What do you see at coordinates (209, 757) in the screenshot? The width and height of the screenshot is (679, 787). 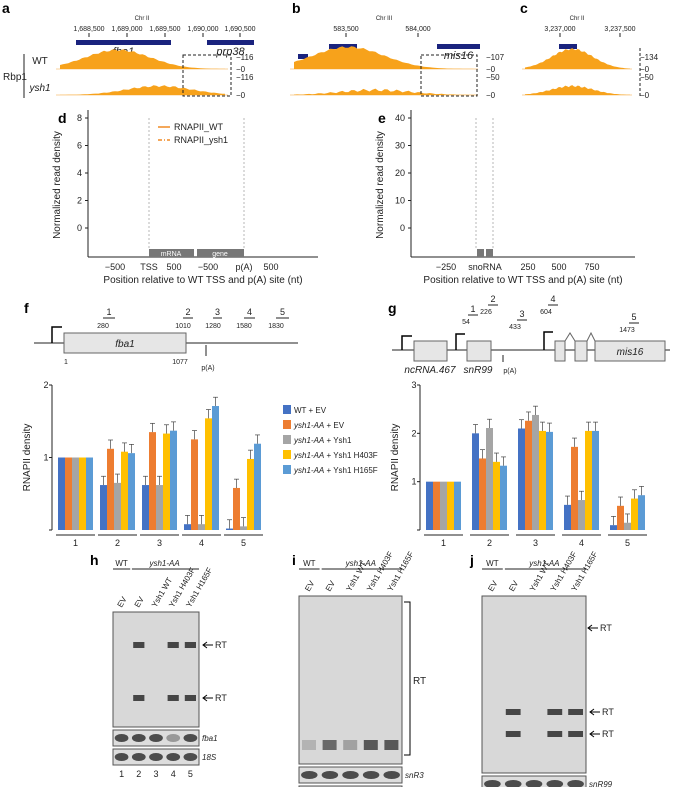 I see `blot-h-loading-label: 18S` at bounding box center [209, 757].